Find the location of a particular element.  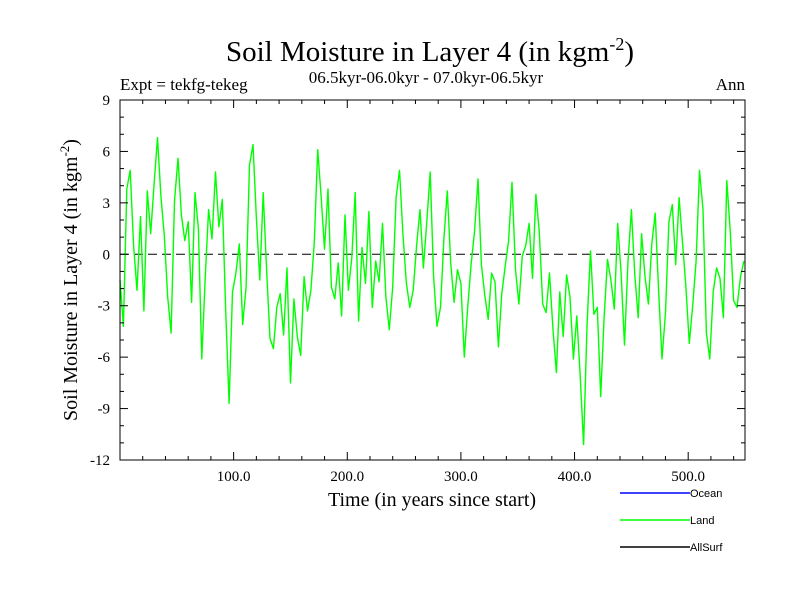

y-tick-label: 9 is located at coordinates (107, 101).